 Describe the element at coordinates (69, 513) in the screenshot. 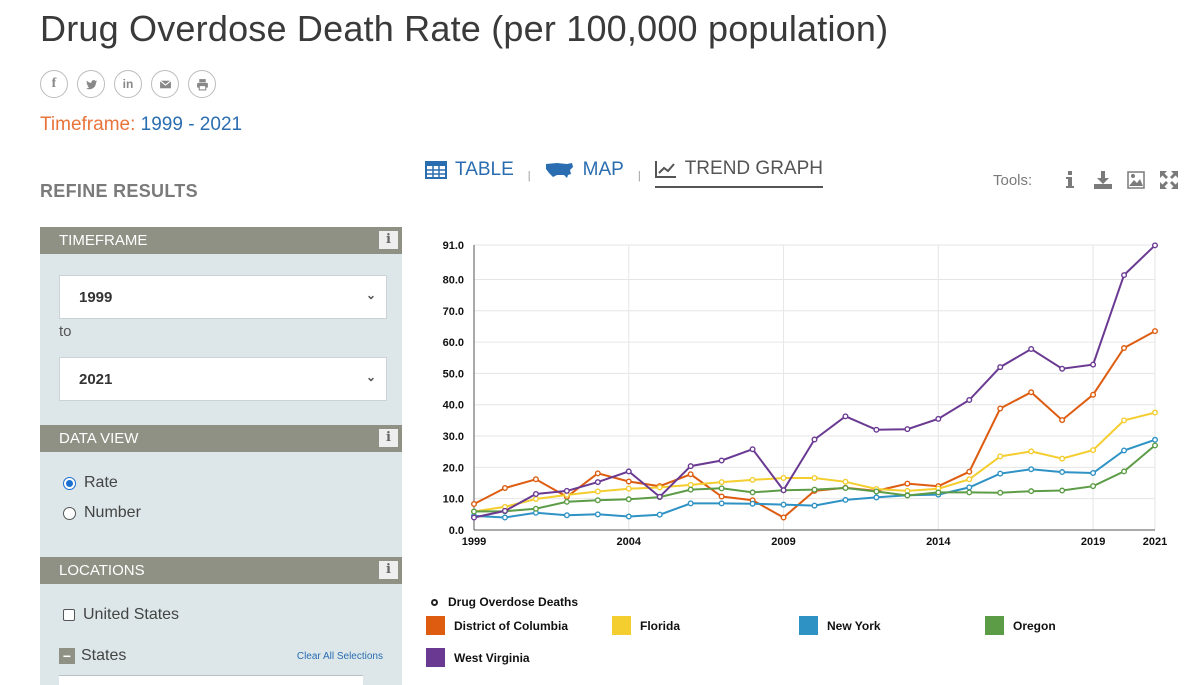

I see `number-radio` at that location.